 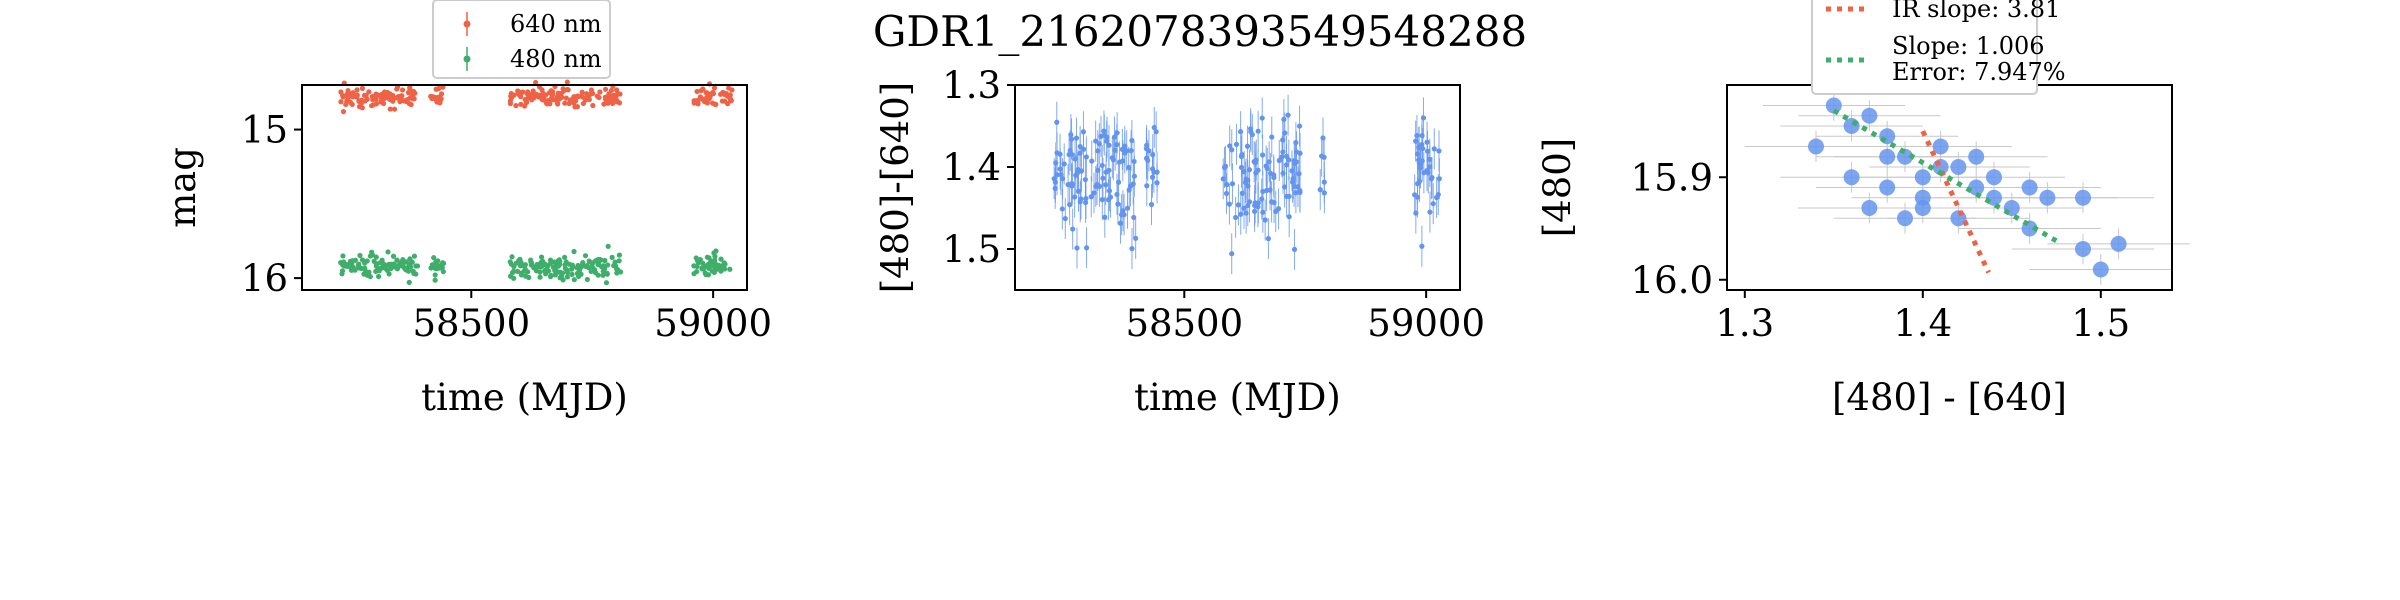 What do you see at coordinates (524, 187) in the screenshot?
I see `plot-frame` at bounding box center [524, 187].